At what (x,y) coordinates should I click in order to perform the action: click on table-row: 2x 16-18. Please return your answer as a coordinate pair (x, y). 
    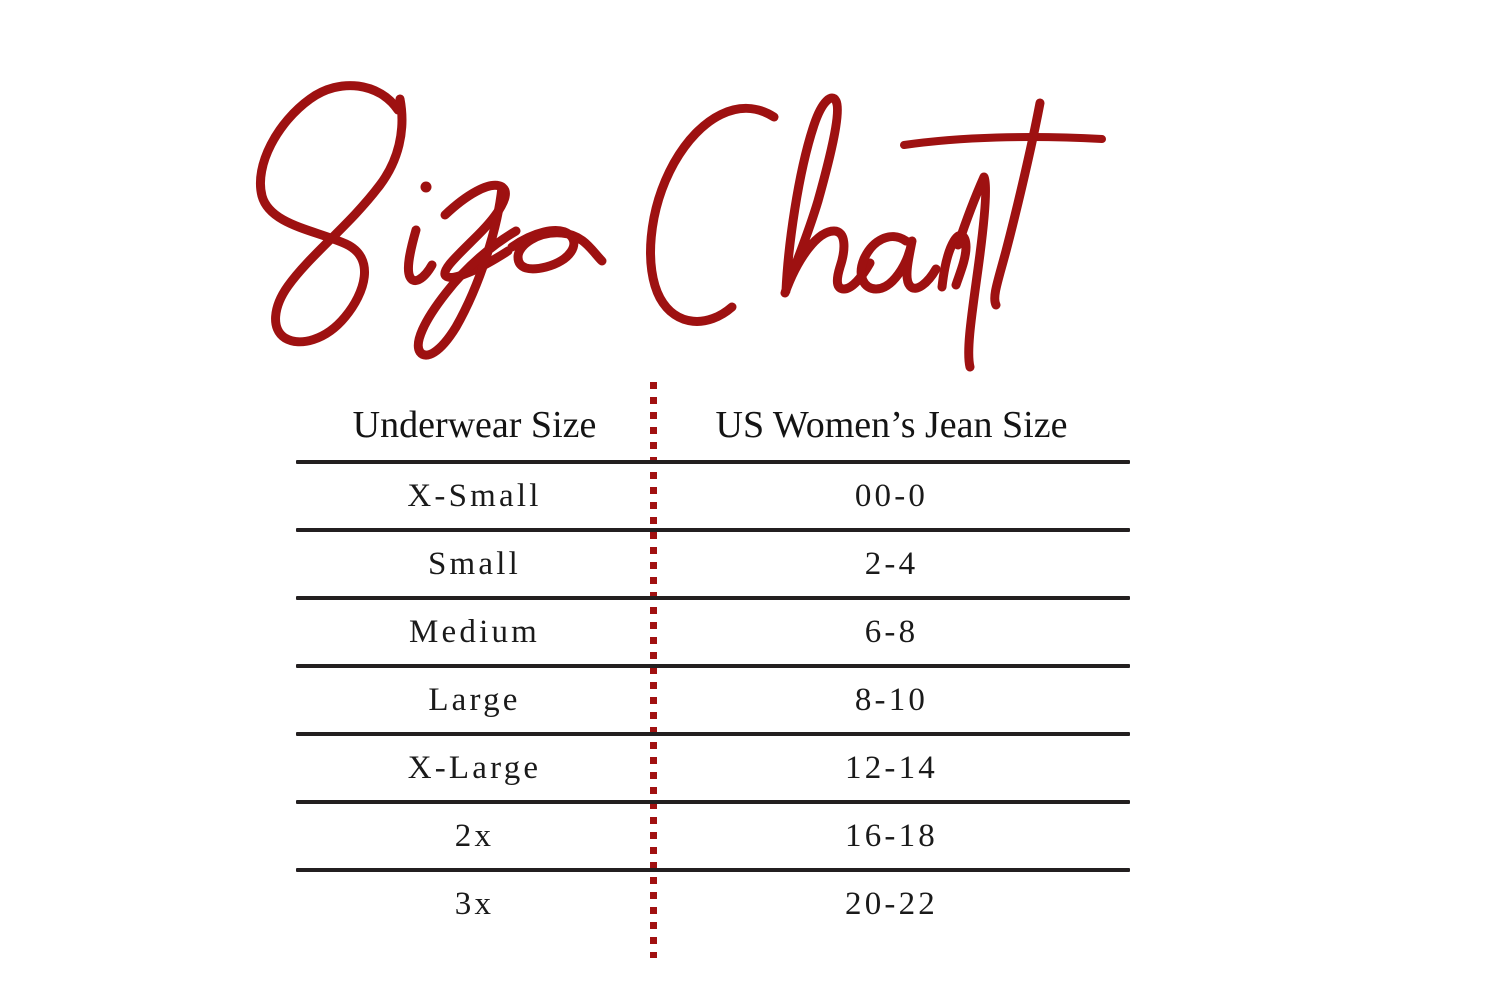
    Looking at the image, I should click on (713, 836).